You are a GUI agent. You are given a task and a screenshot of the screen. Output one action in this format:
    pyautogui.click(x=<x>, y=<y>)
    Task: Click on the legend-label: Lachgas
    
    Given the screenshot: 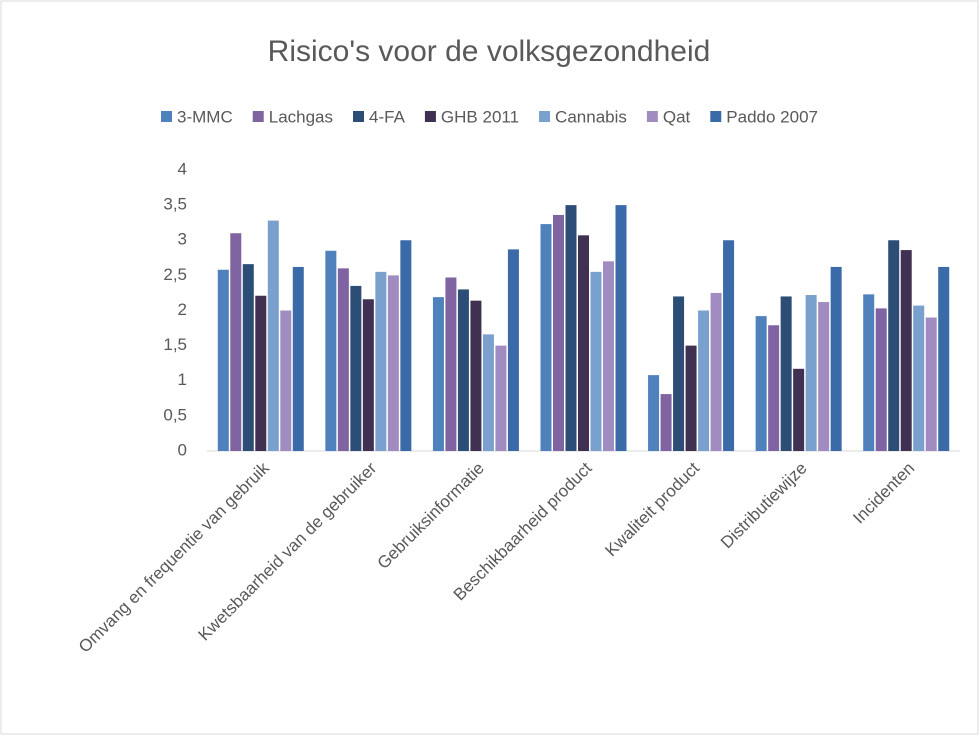 What is the action you would take?
    pyautogui.click(x=301, y=116)
    